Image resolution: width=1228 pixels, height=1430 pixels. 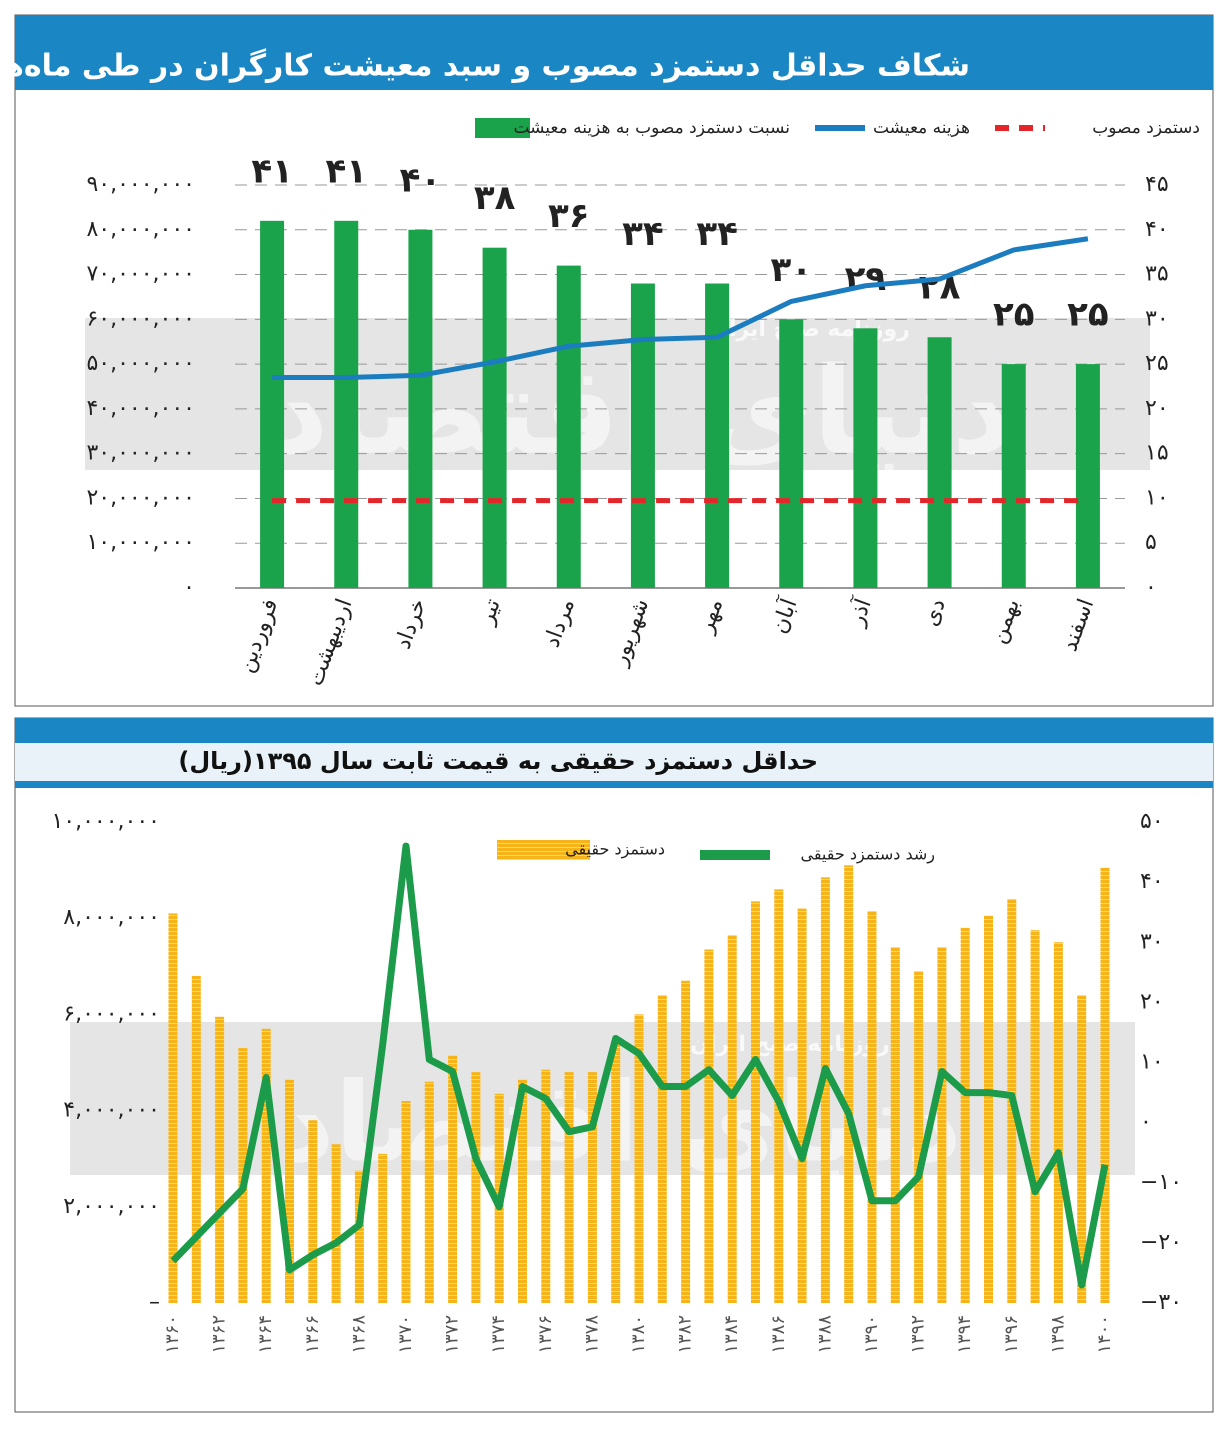 I want to click on y-tick-label: ۴۰,۰۰۰,۰۰۰, so click(x=140, y=408).